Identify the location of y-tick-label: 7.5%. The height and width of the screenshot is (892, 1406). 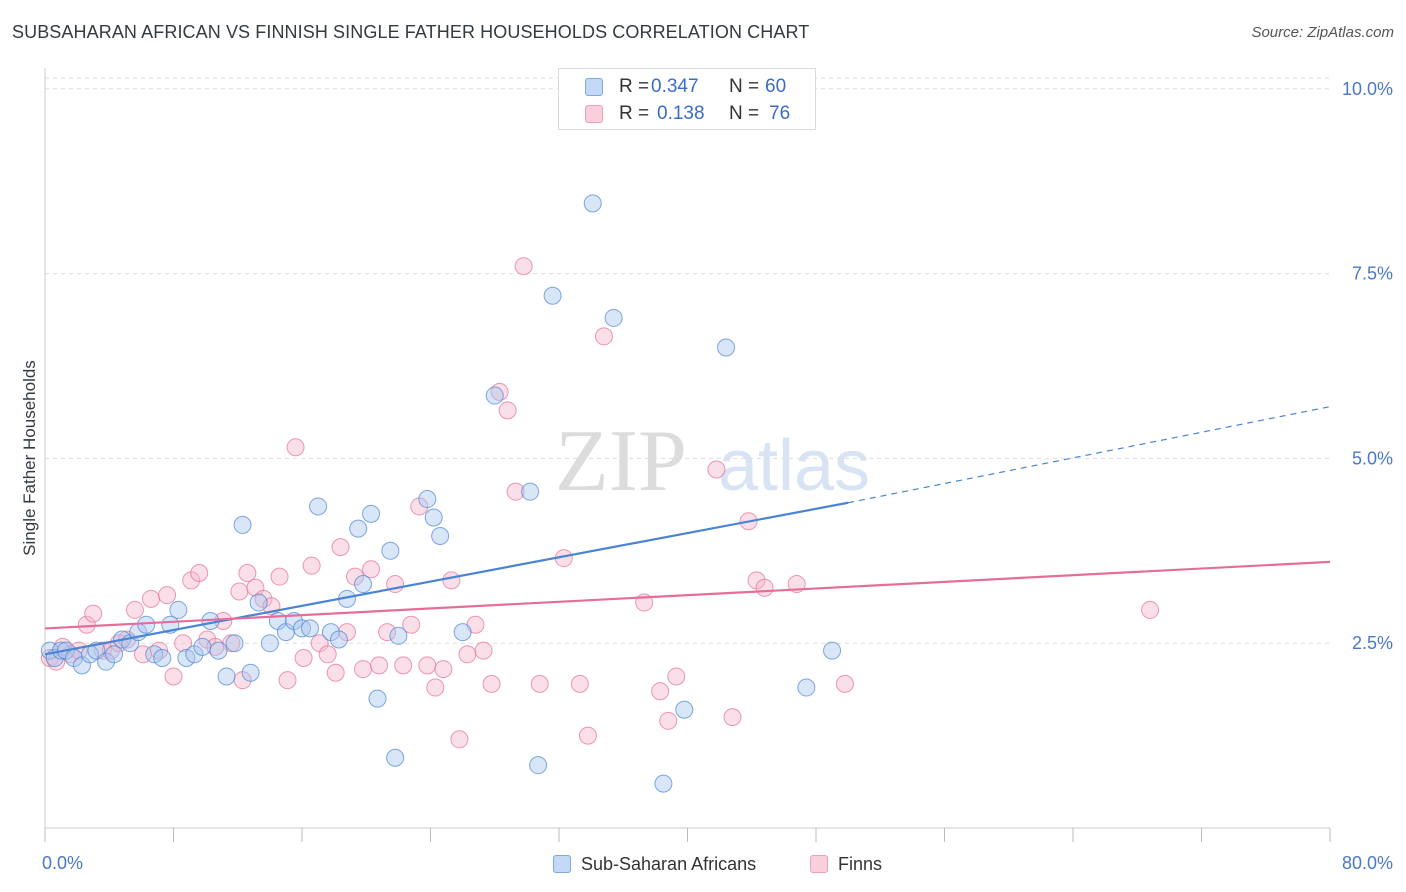
(1372, 274).